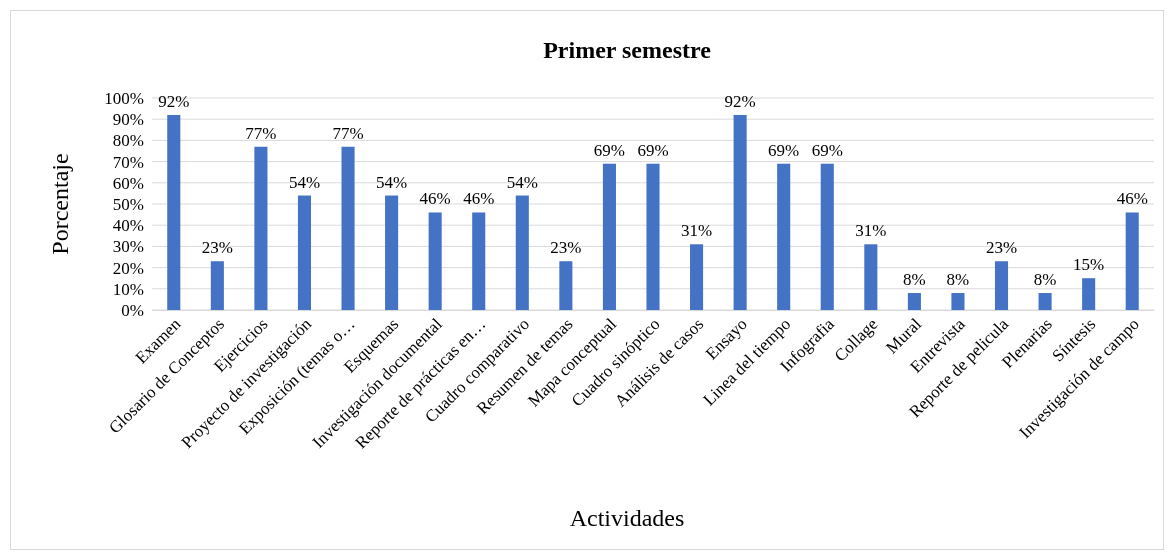 The width and height of the screenshot is (1174, 560). I want to click on x-axis-title: Actividades, so click(627, 518).